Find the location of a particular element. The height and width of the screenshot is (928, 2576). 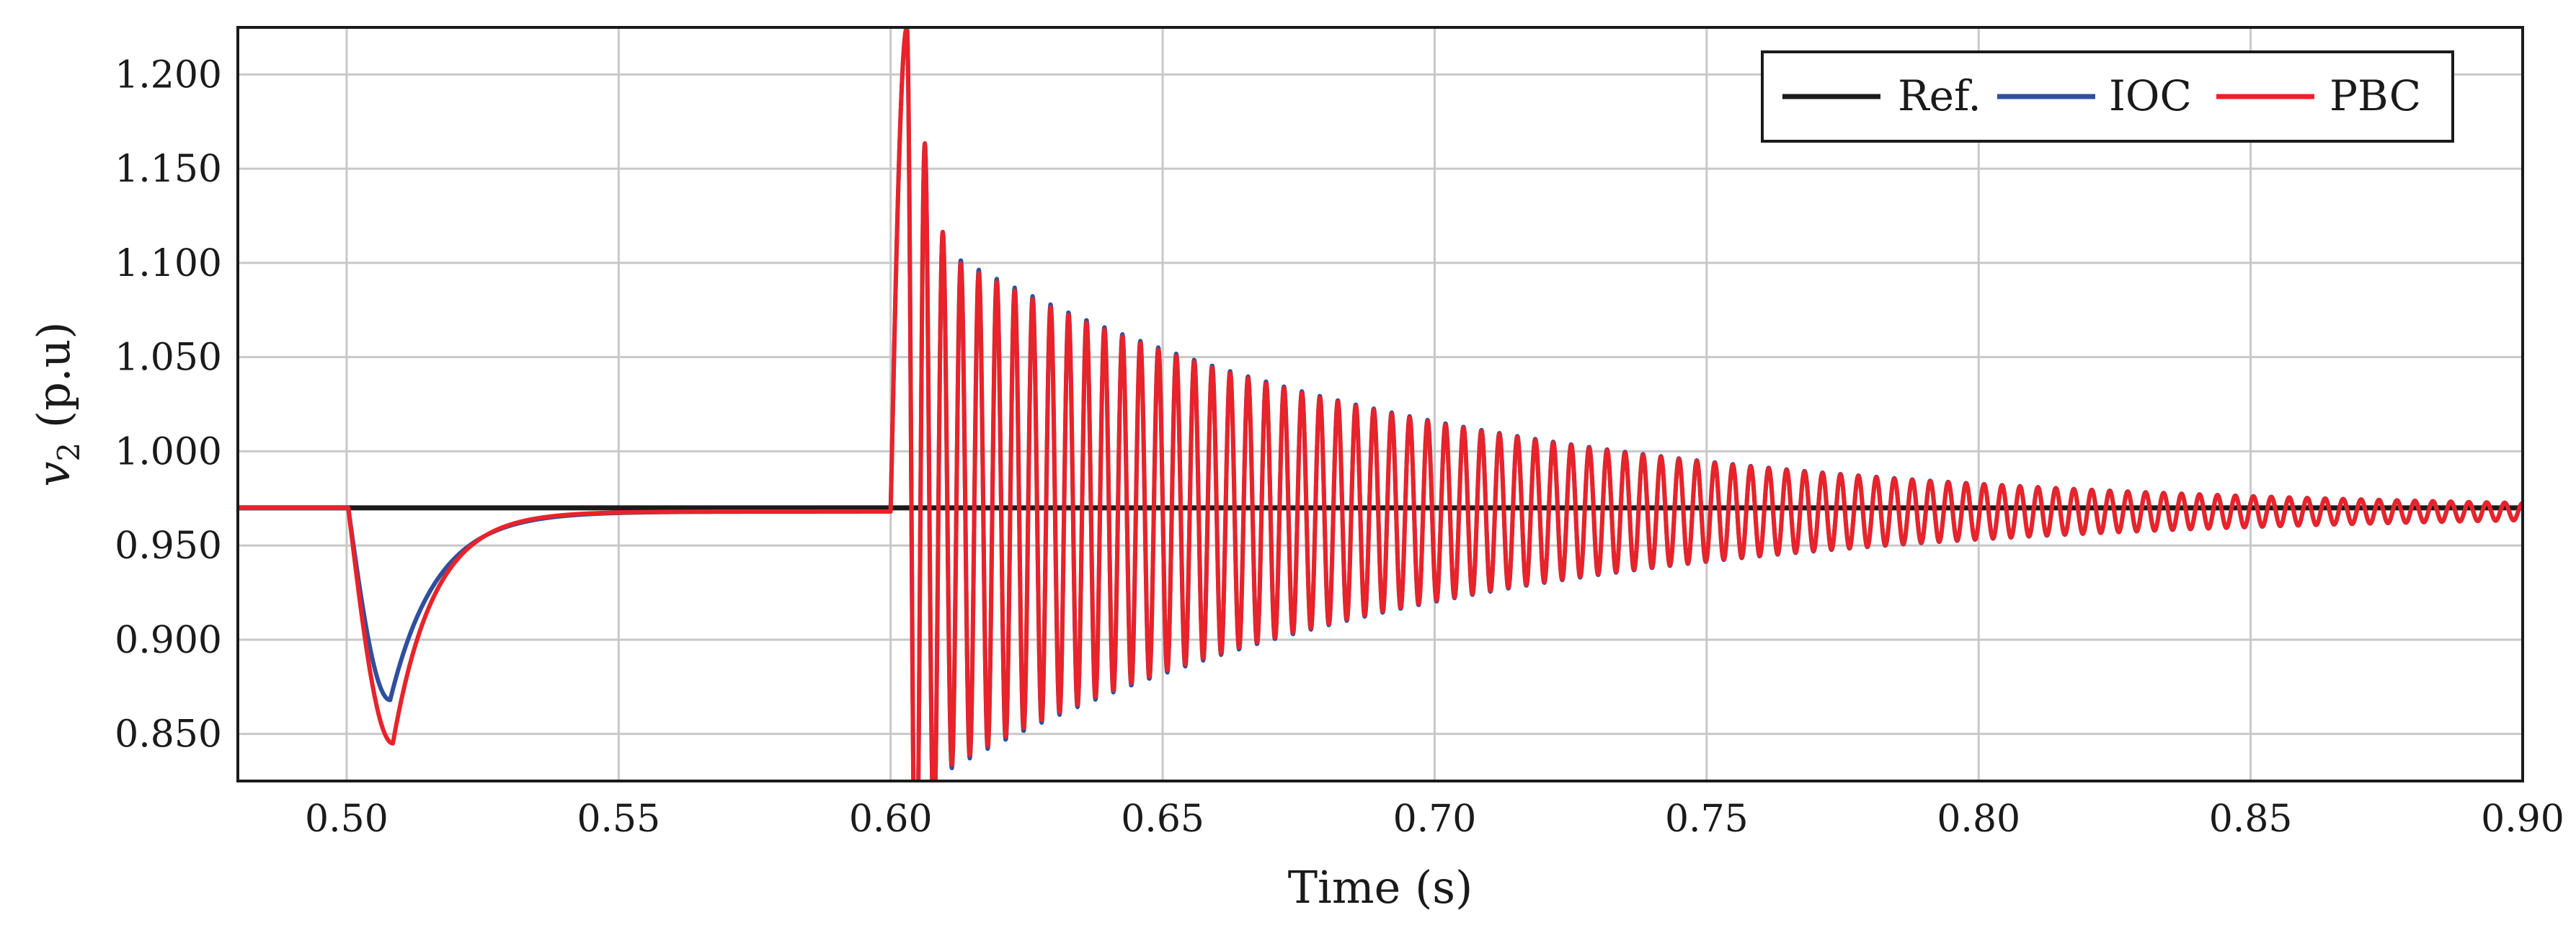

x-tick-label: 0.65 is located at coordinates (1162, 819).